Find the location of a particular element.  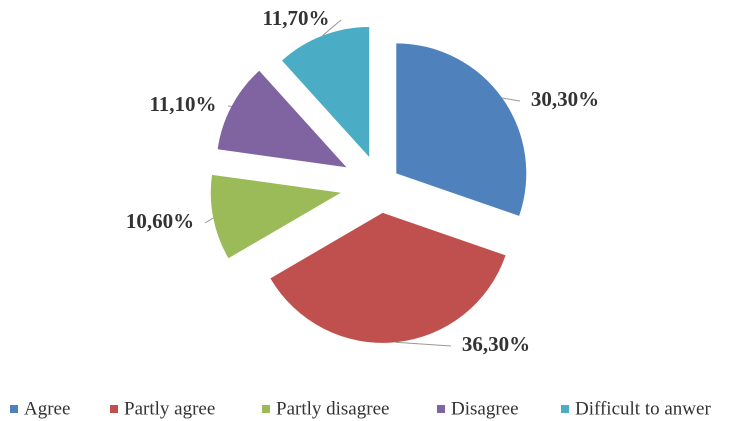

legend-label: Difficult to anwer is located at coordinates (643, 408).